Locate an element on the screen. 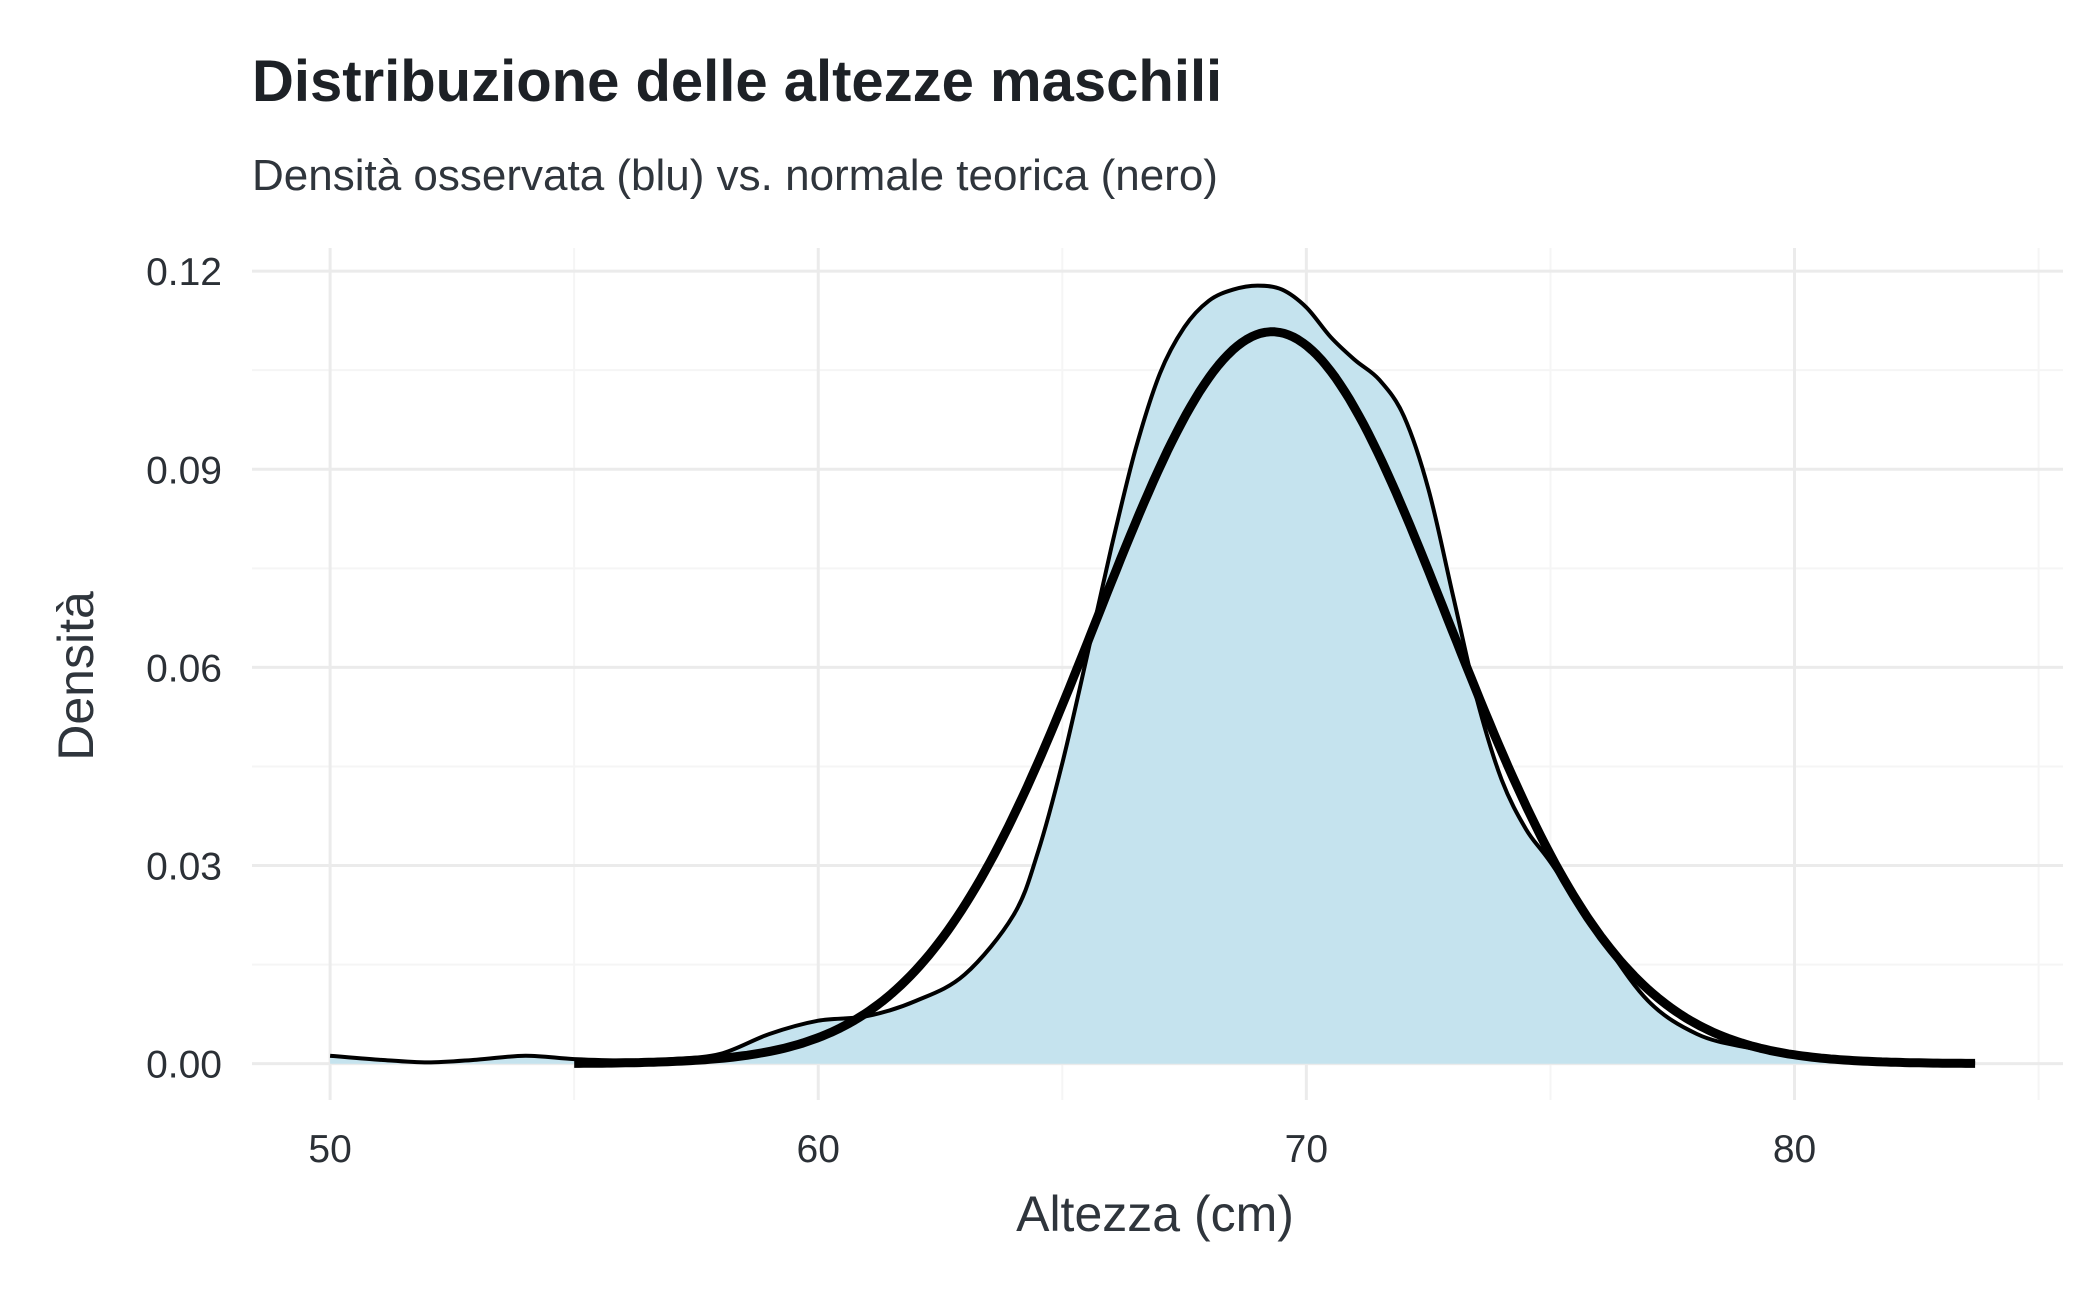 The width and height of the screenshot is (2100, 1297). y-tick-label: 0.12 is located at coordinates (184, 272).